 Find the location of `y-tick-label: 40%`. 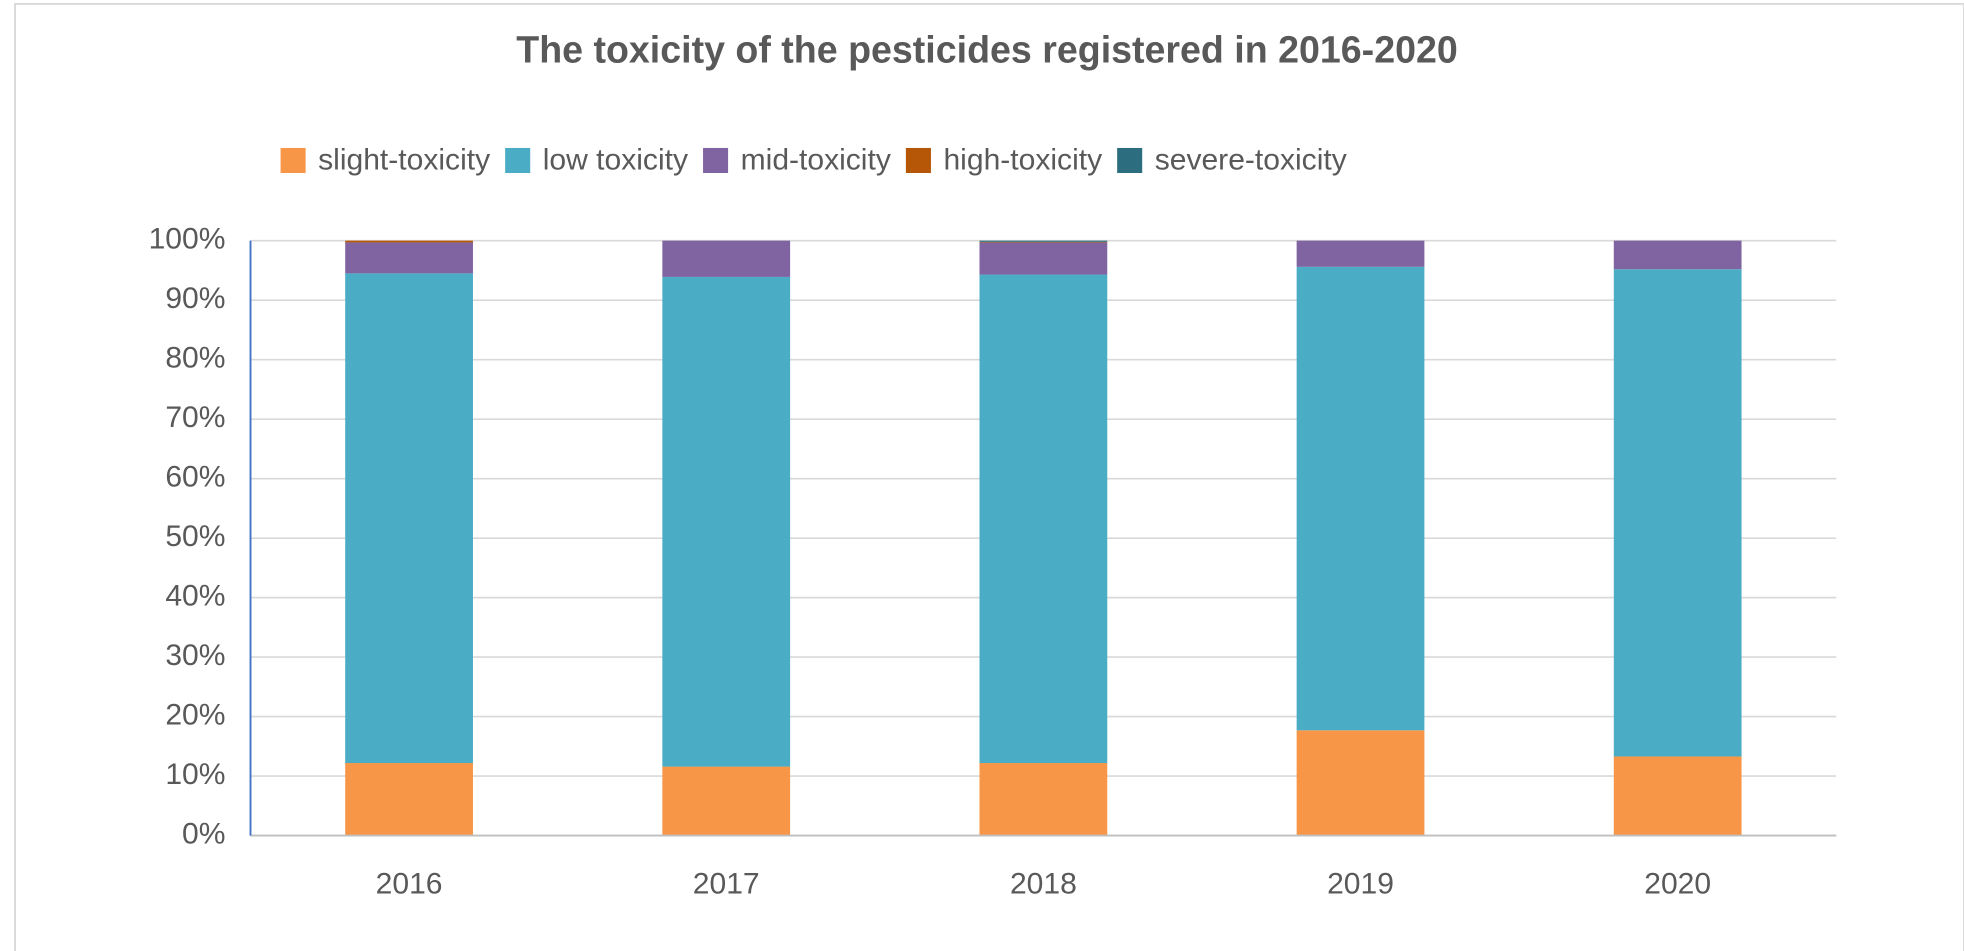

y-tick-label: 40% is located at coordinates (195, 596).